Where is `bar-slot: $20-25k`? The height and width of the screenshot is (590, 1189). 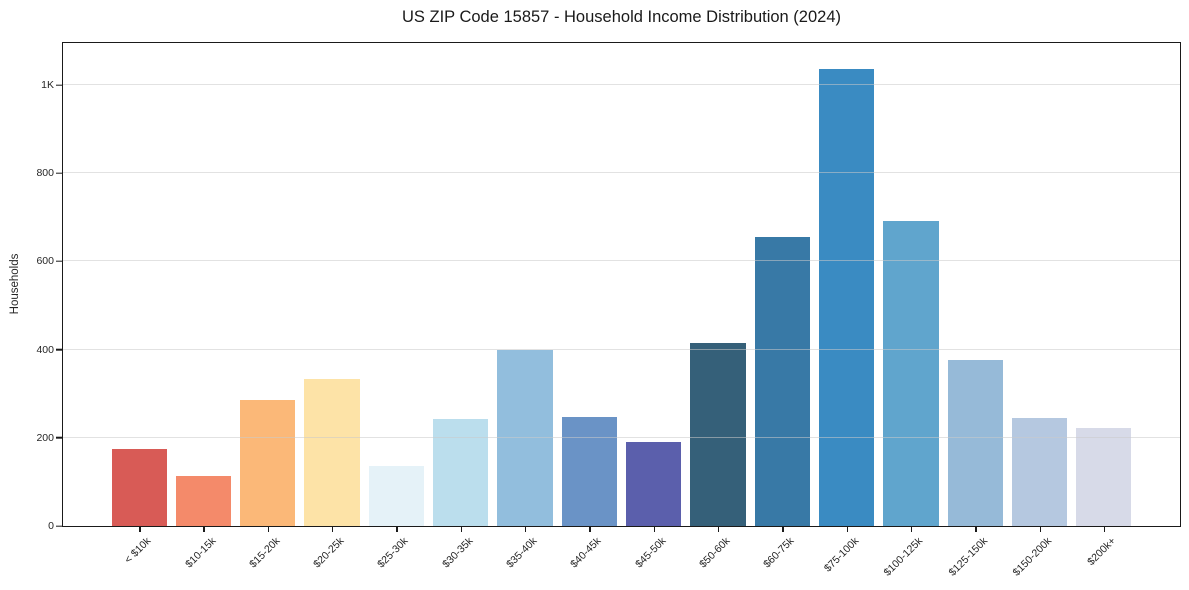
bar-slot: $20-25k is located at coordinates (332, 306).